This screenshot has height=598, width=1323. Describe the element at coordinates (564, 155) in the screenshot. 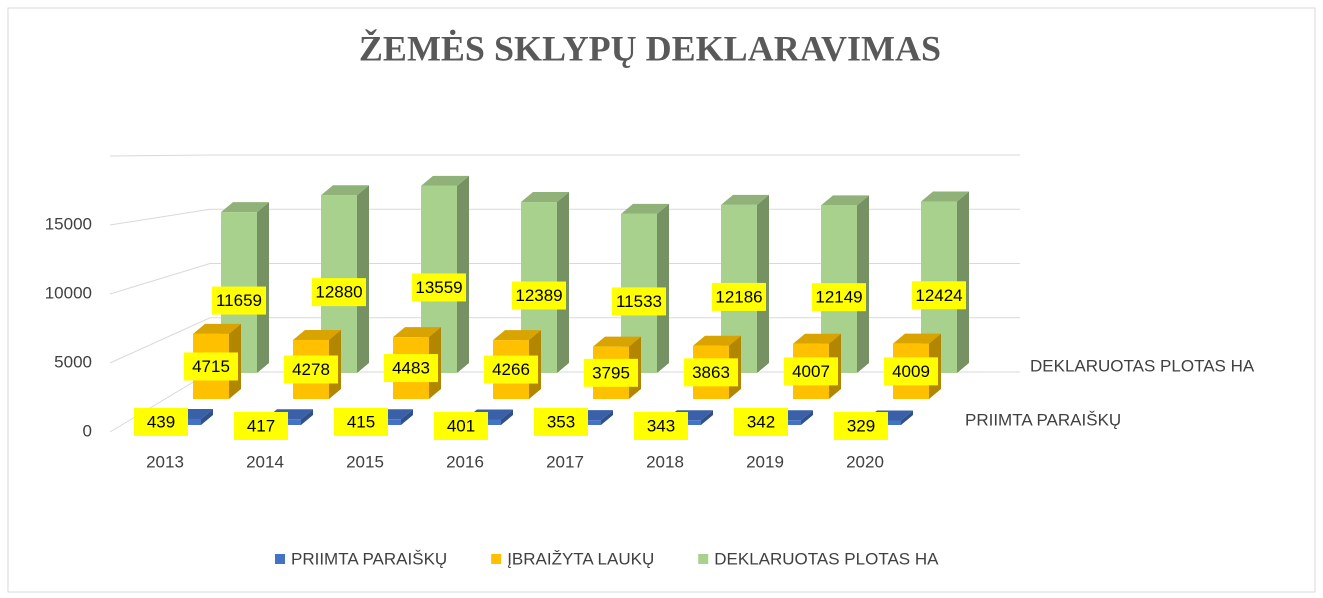

I see `grid-line` at that location.